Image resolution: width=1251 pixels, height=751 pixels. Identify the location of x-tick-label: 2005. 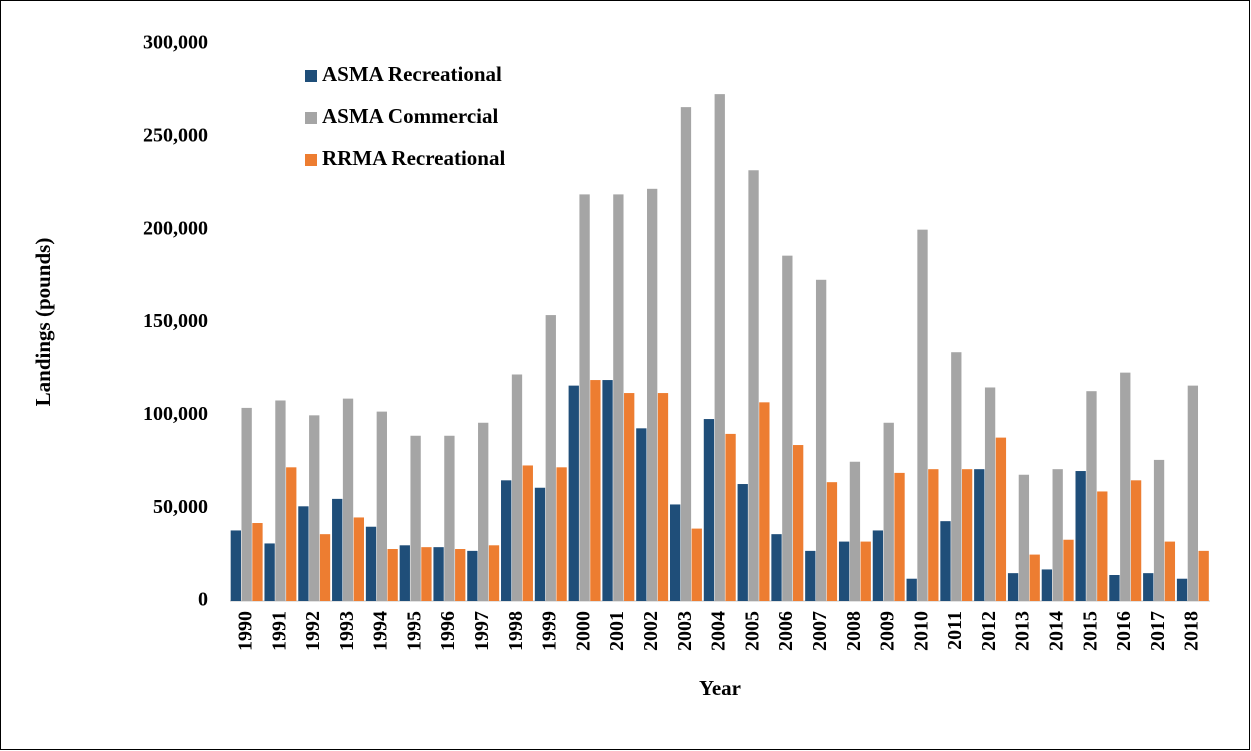
(752, 631).